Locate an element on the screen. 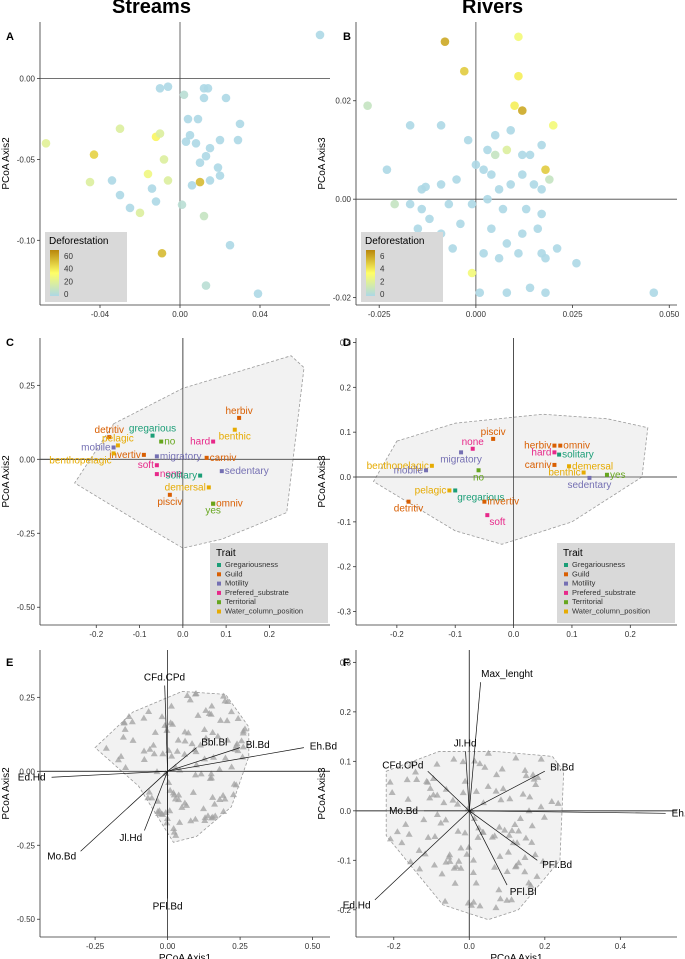  legend-background is located at coordinates (269, 583).